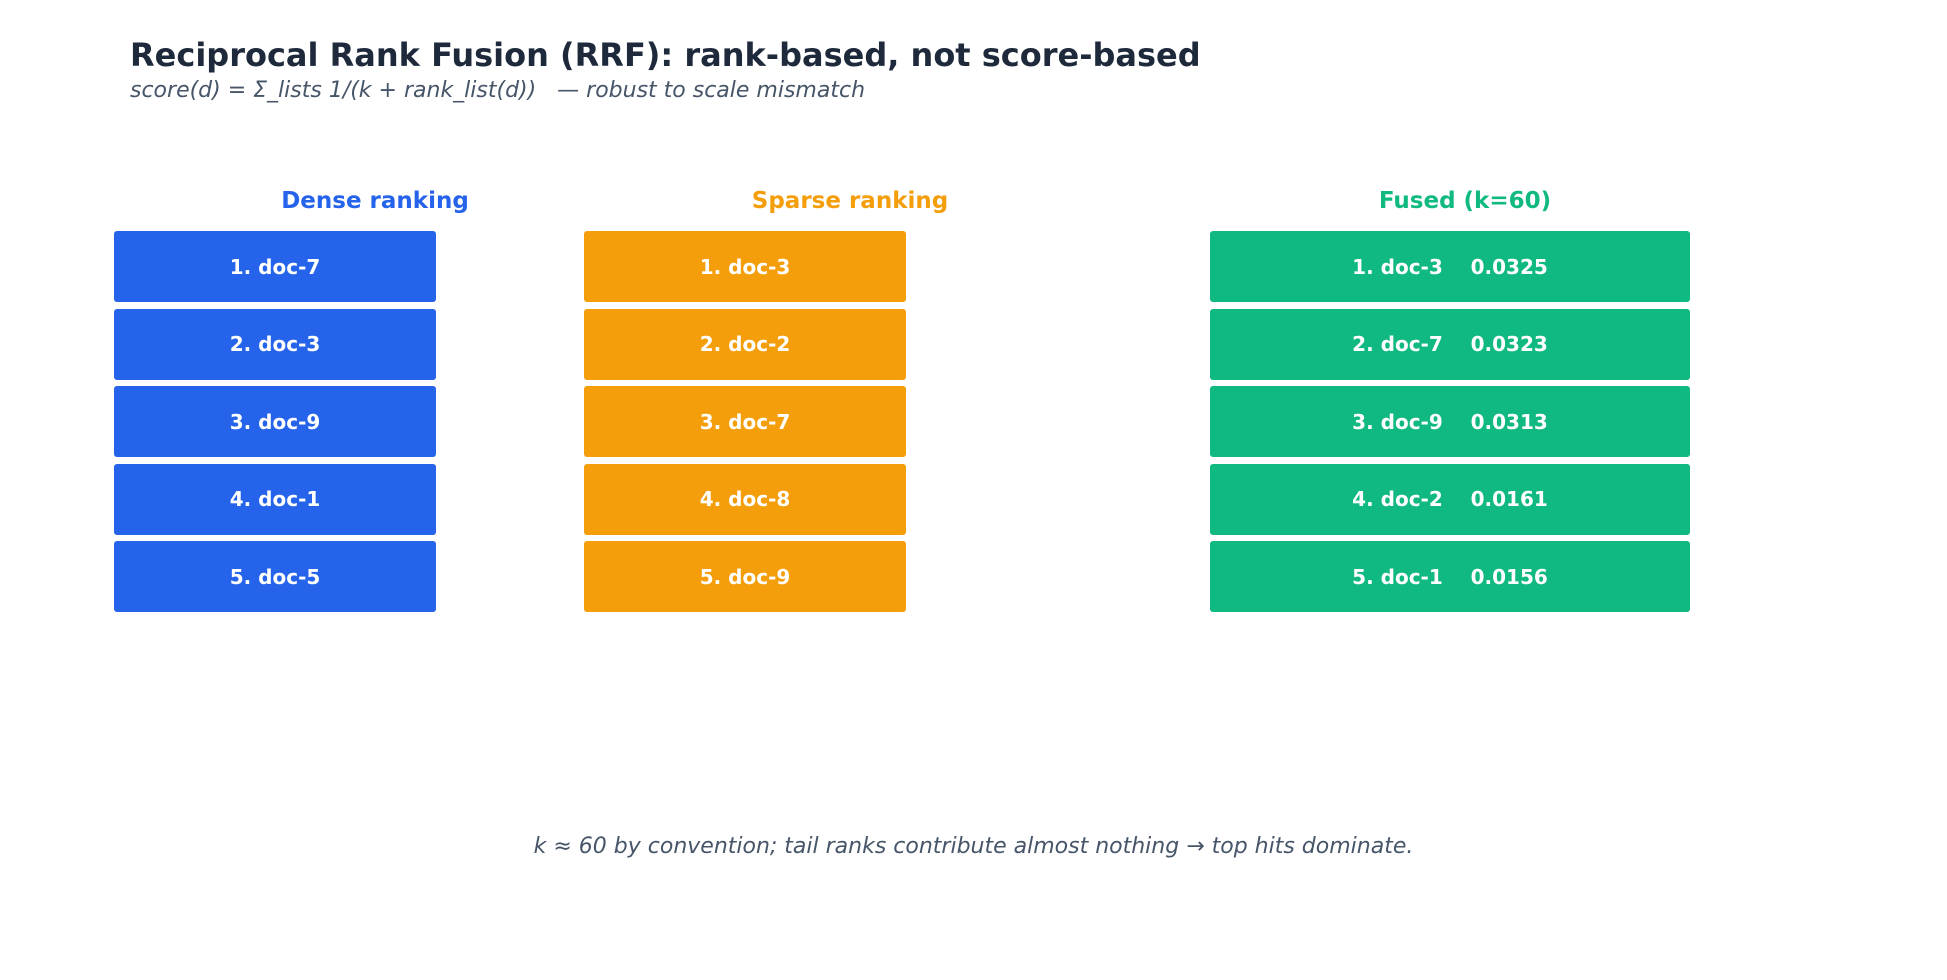 This screenshot has width=1947, height=980. Describe the element at coordinates (1450, 421) in the screenshot. I see `fused-rank-item: 3. doc-9 0.0313` at that location.